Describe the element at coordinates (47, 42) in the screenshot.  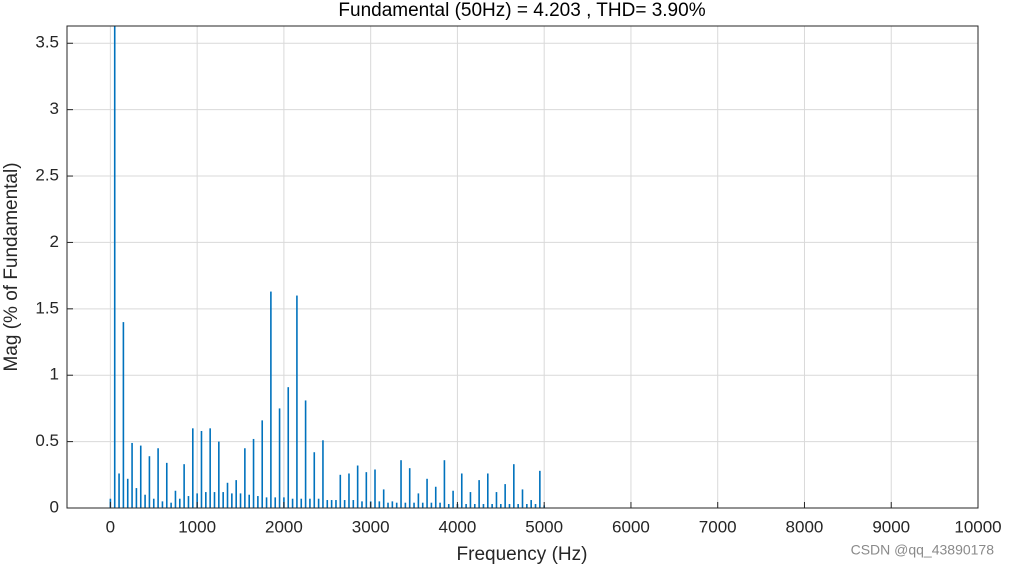
I see `y-tick-label: 3.5` at that location.